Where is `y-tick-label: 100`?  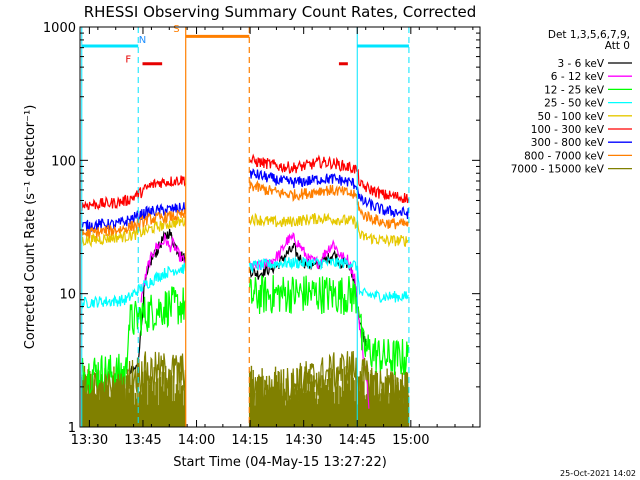
y-tick-label: 100 is located at coordinates (63, 161).